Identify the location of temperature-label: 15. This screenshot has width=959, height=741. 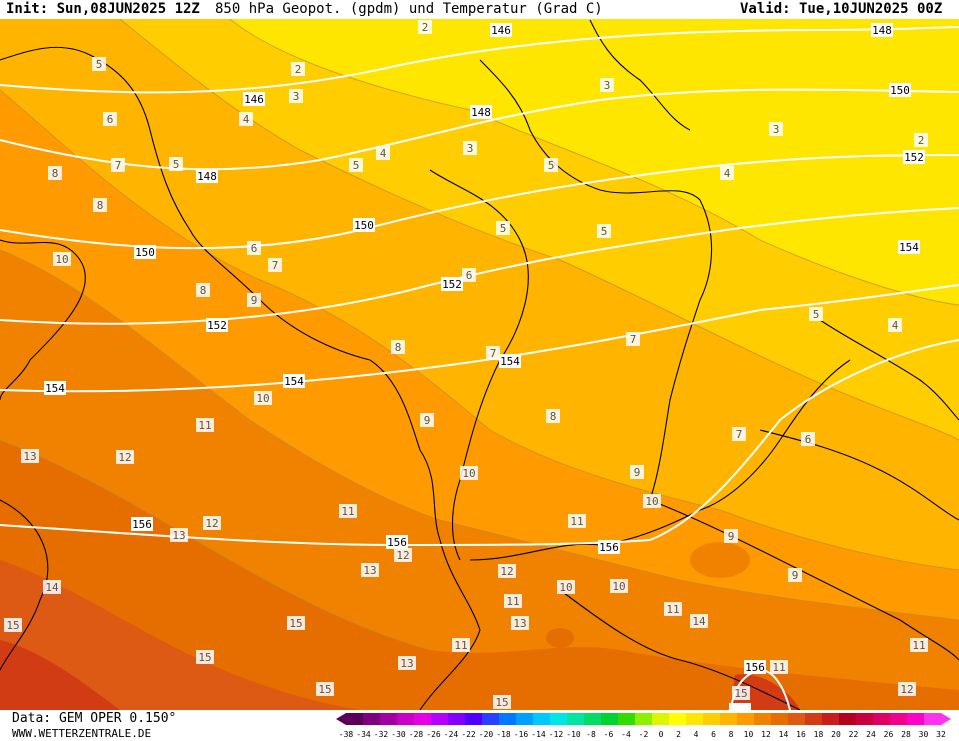
(502, 702).